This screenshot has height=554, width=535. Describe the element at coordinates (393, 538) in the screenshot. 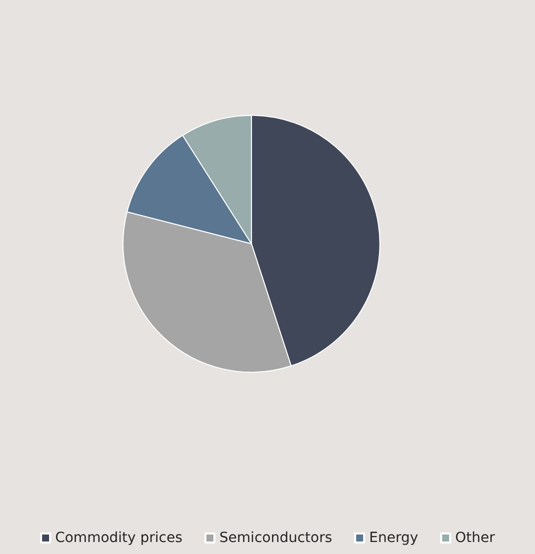

I see `legend-label: Energy` at that location.